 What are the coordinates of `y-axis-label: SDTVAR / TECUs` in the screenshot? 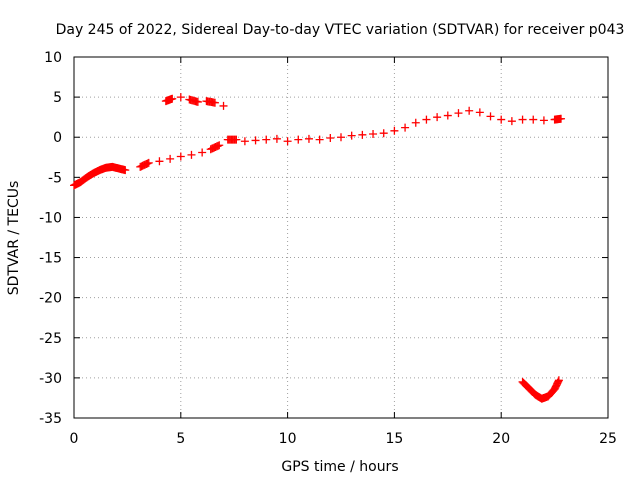 It's located at (14, 238).